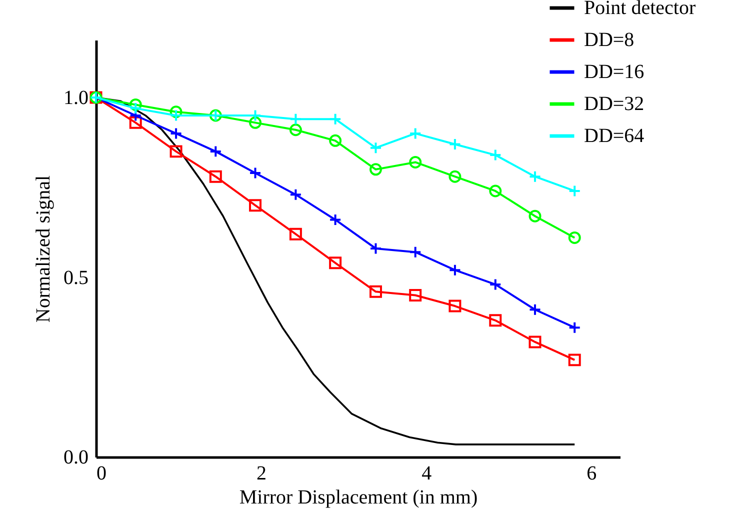  What do you see at coordinates (43, 248) in the screenshot?
I see `y-axis-title: Normalized signal` at bounding box center [43, 248].